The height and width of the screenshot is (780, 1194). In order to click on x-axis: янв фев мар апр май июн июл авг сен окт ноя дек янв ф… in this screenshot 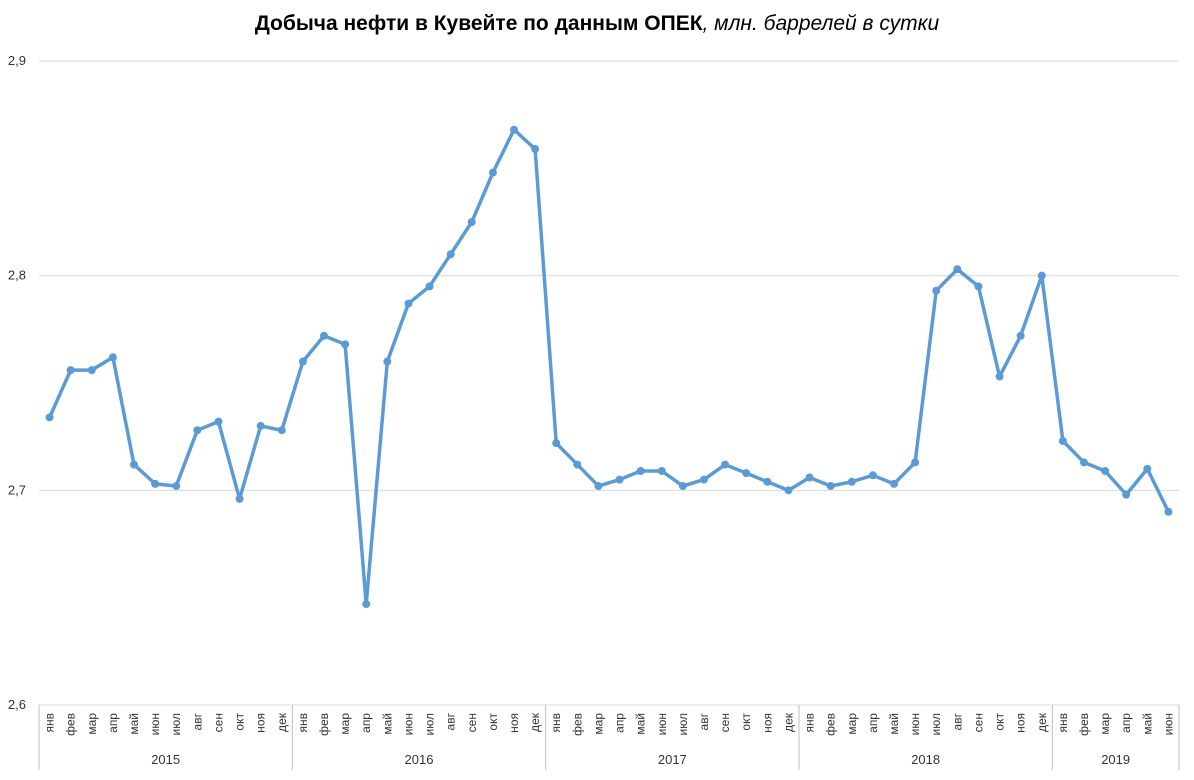, I will do `click(609, 737)`.